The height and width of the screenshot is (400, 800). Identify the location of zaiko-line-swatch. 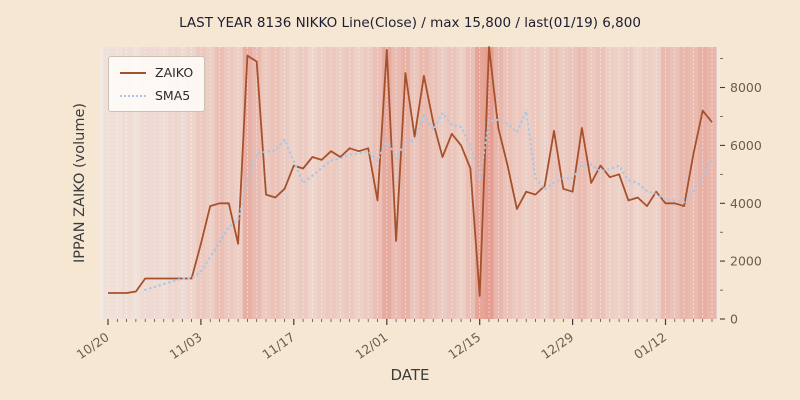
(133, 72).